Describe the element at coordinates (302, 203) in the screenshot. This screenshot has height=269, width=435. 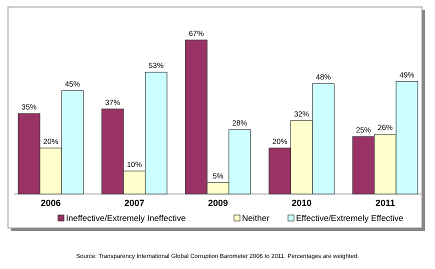
I see `x-tick-label: 2010` at that location.